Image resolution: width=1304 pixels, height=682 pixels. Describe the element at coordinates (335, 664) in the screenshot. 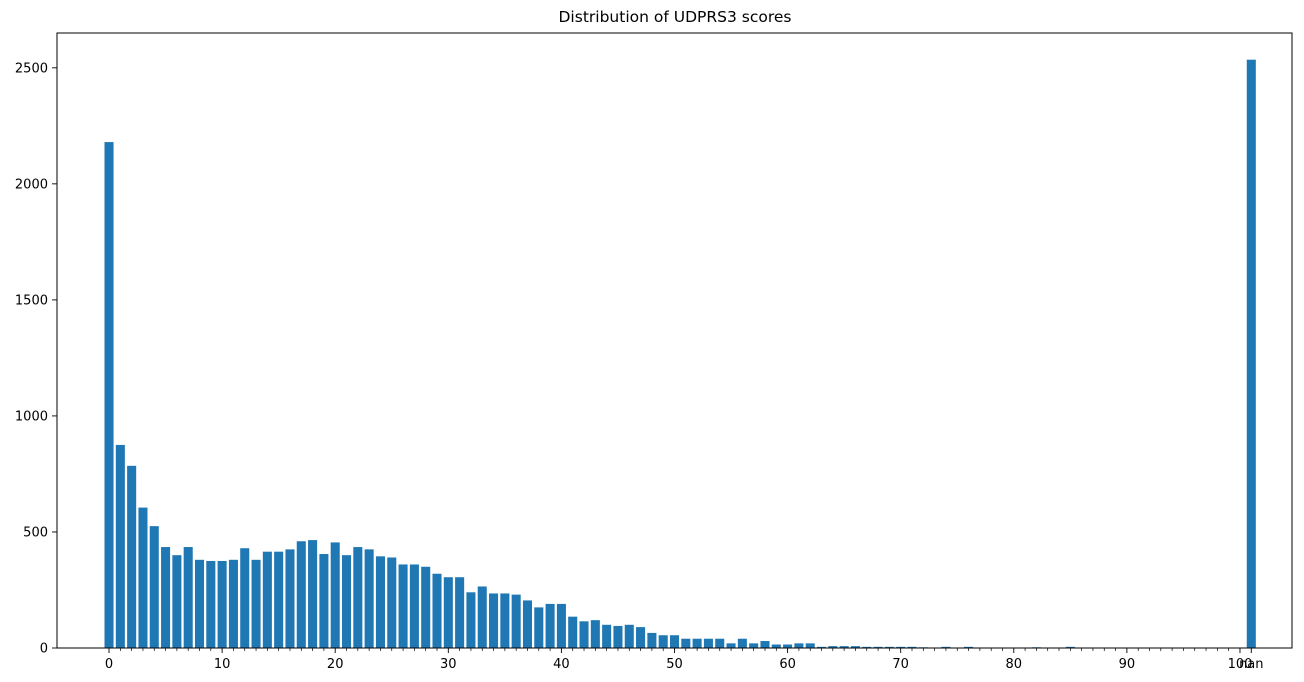

I see `x-tick-label-20: 20` at that location.